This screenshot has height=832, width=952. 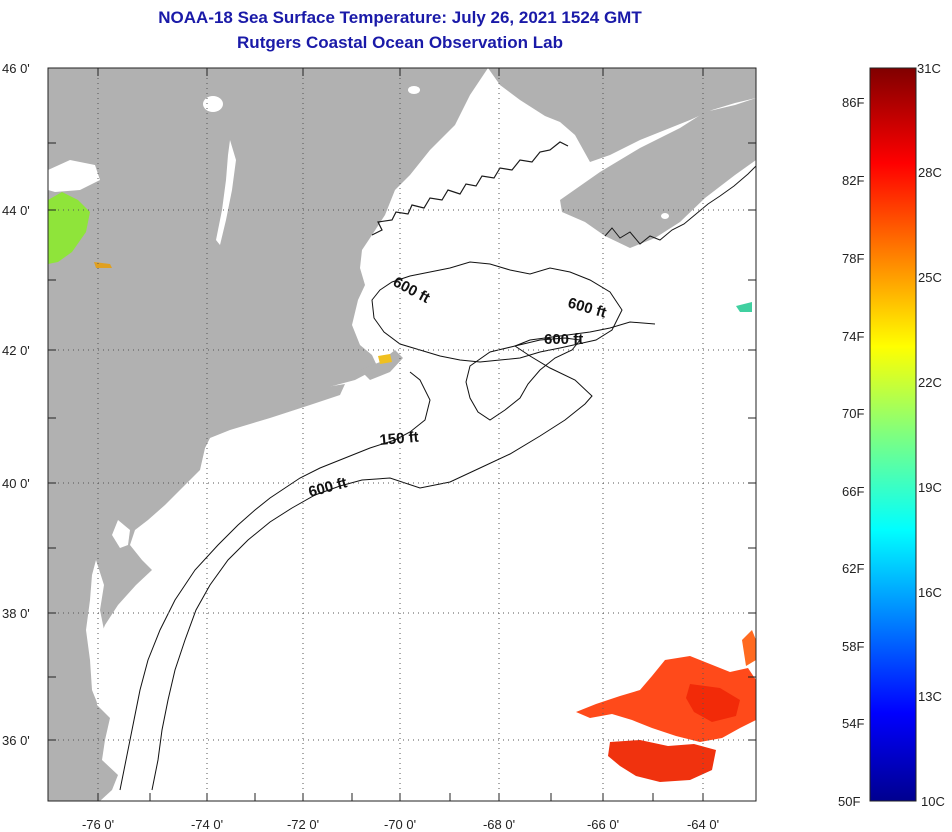 I want to click on colorbar-label-f: 70F, so click(x=853, y=413).